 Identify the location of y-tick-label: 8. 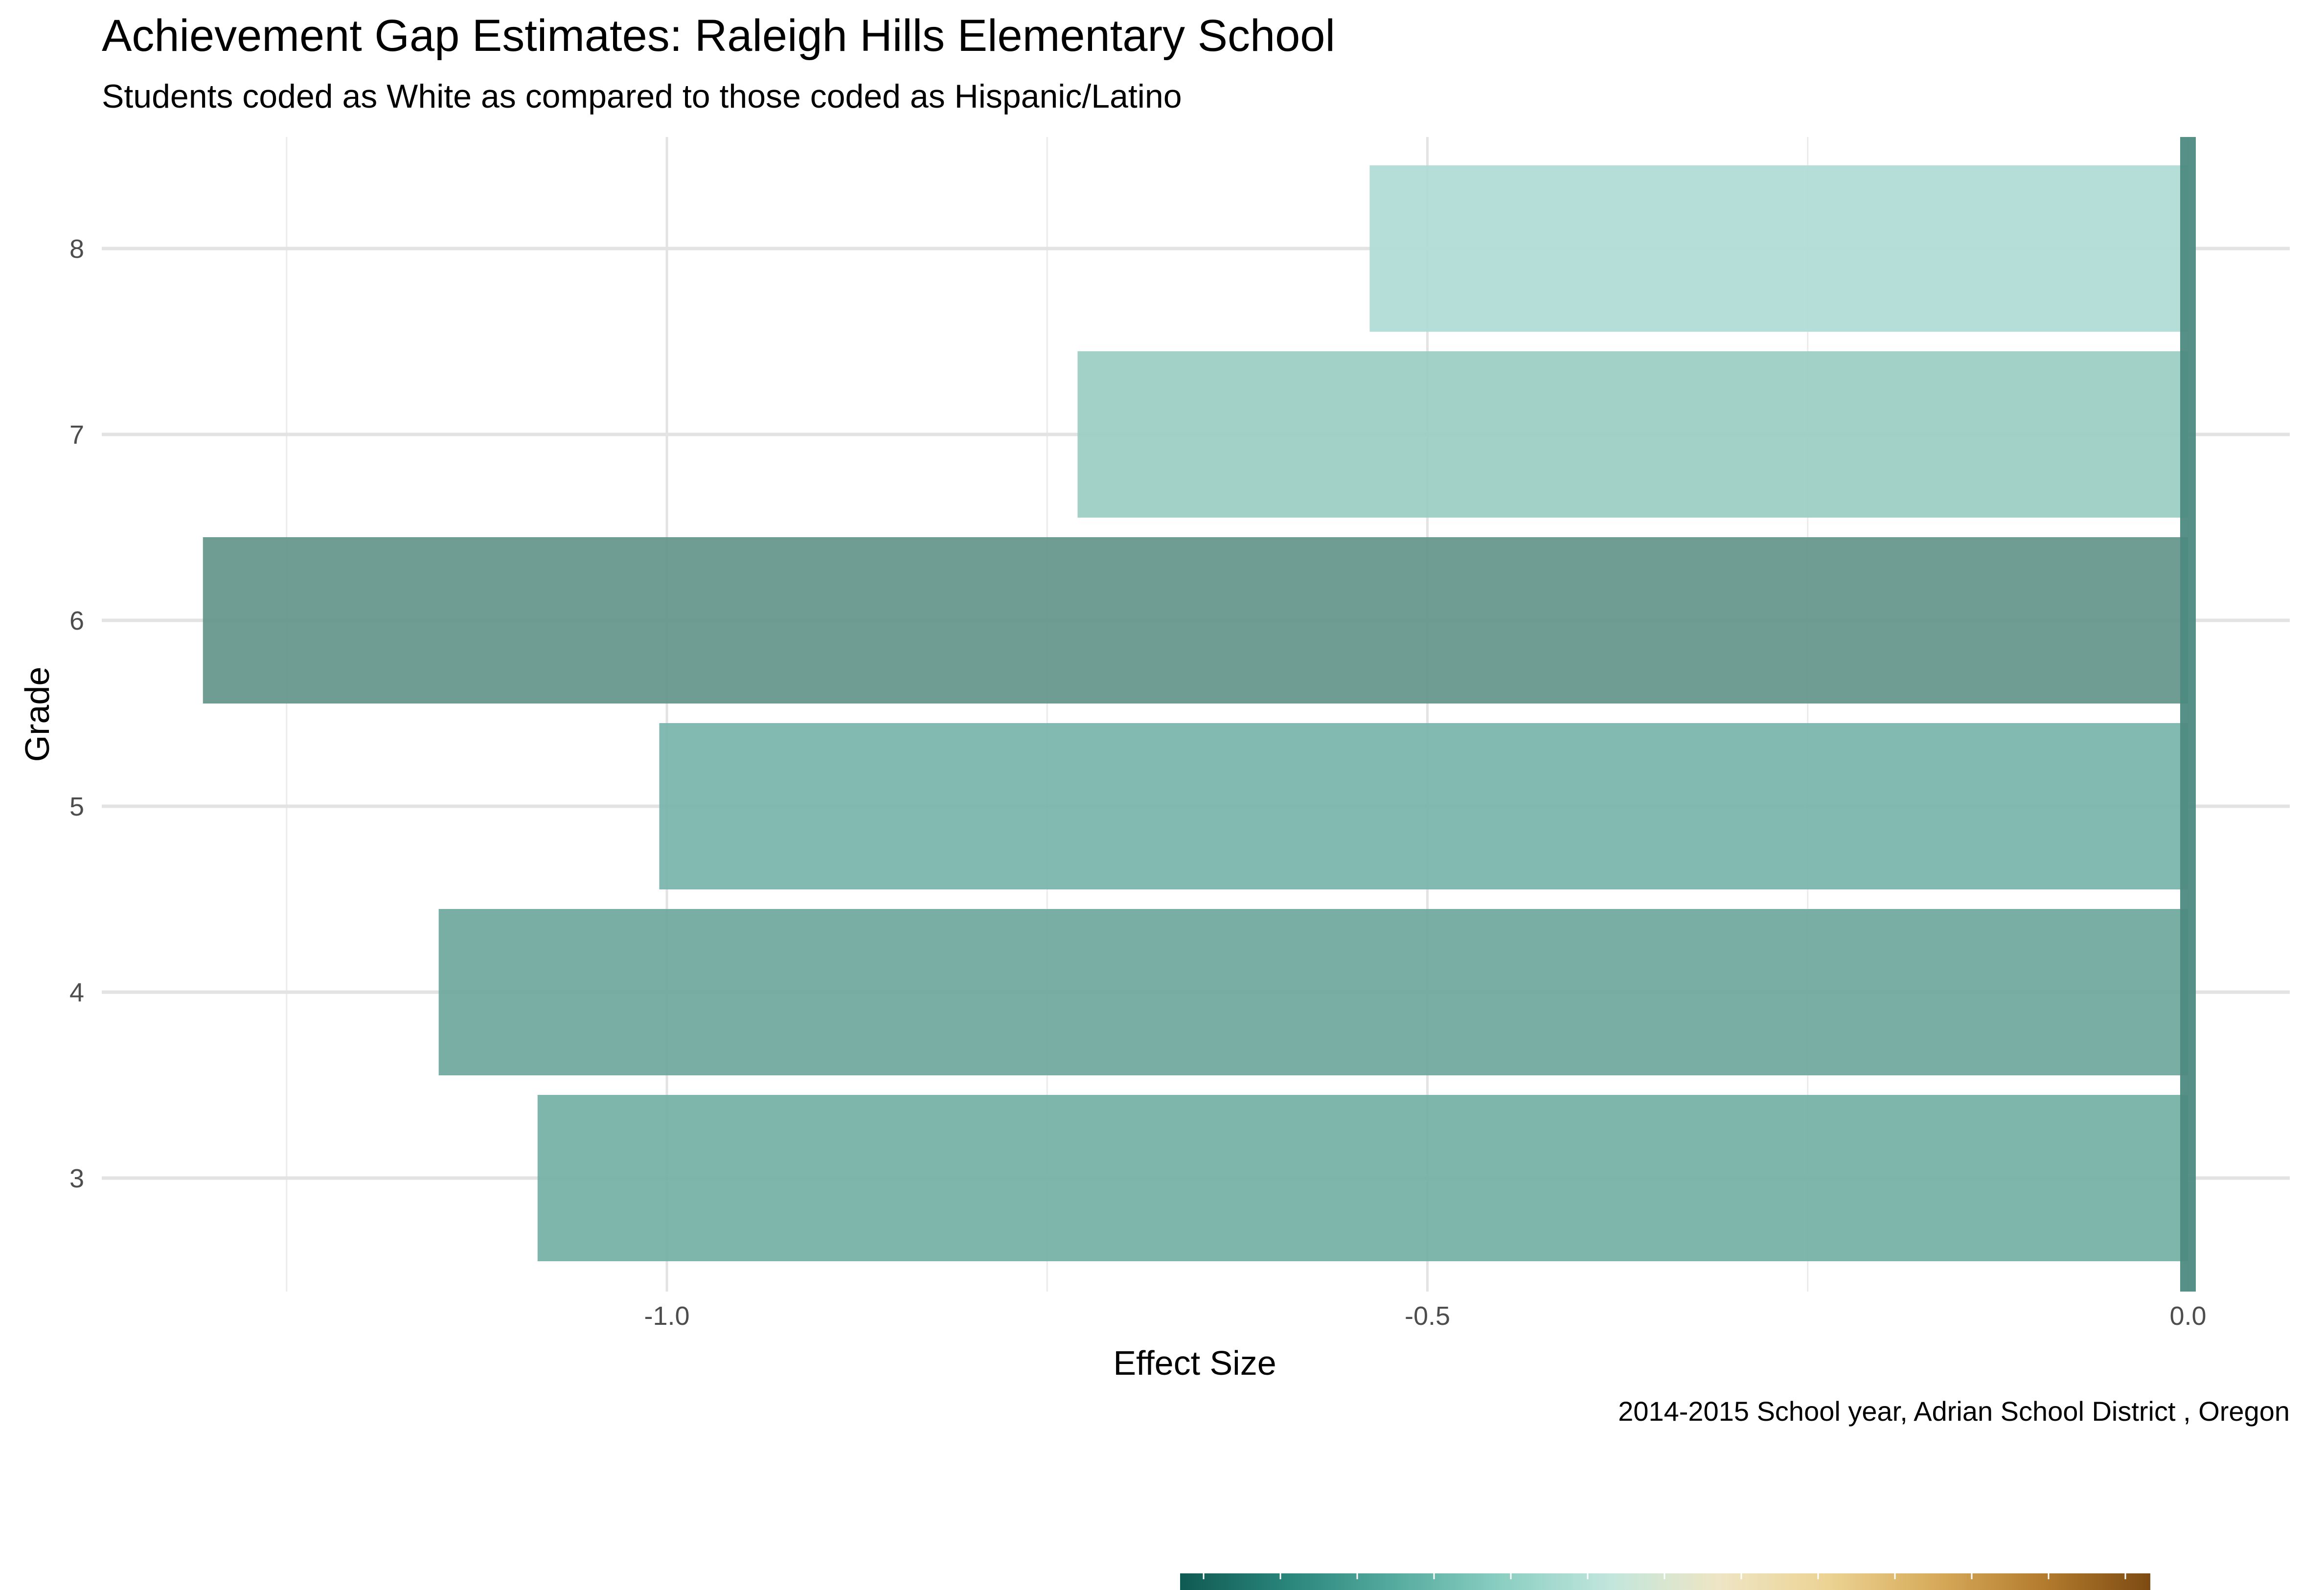
(76, 249).